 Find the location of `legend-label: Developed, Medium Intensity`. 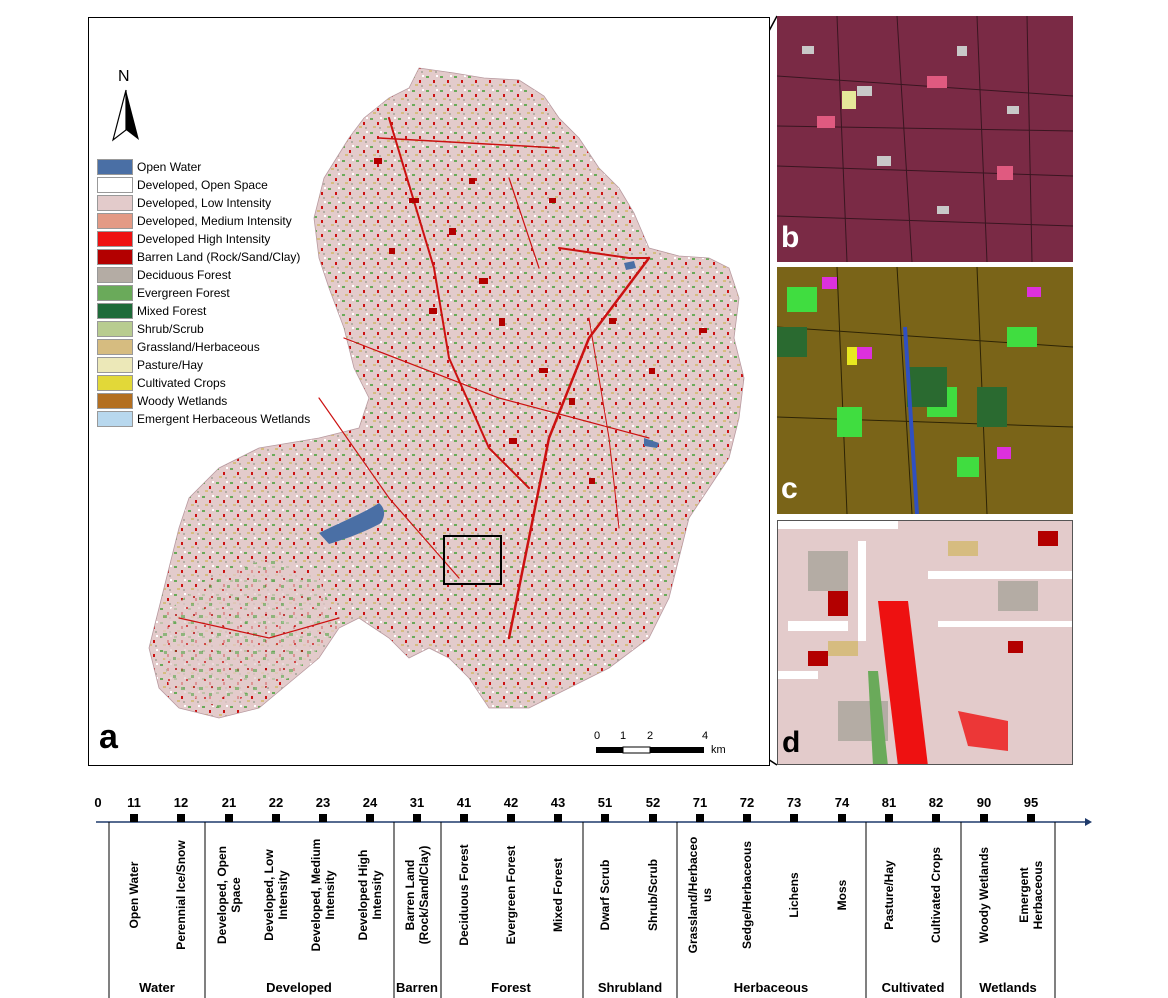

legend-label: Developed, Medium Intensity is located at coordinates (214, 221).